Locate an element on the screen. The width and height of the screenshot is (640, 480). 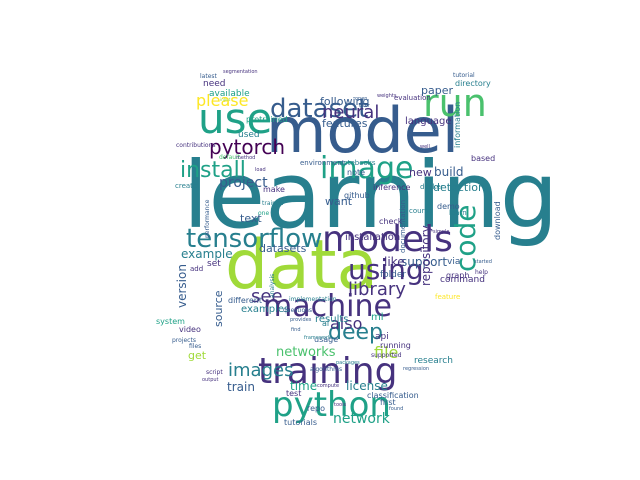
word-repo: repo is located at coordinates (316, 408).